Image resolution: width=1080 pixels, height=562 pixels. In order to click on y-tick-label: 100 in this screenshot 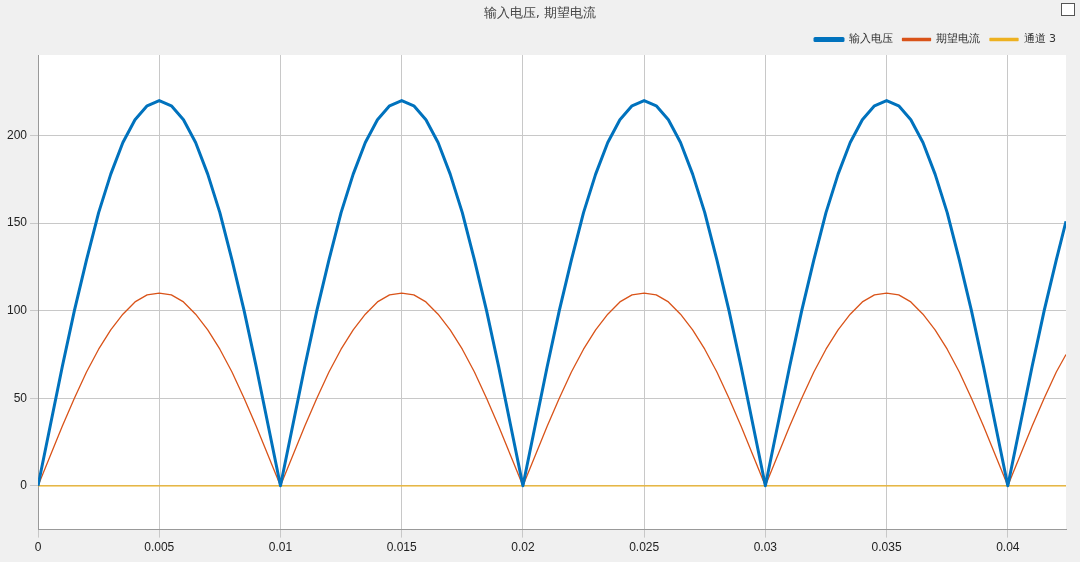, I will do `click(17, 310)`.